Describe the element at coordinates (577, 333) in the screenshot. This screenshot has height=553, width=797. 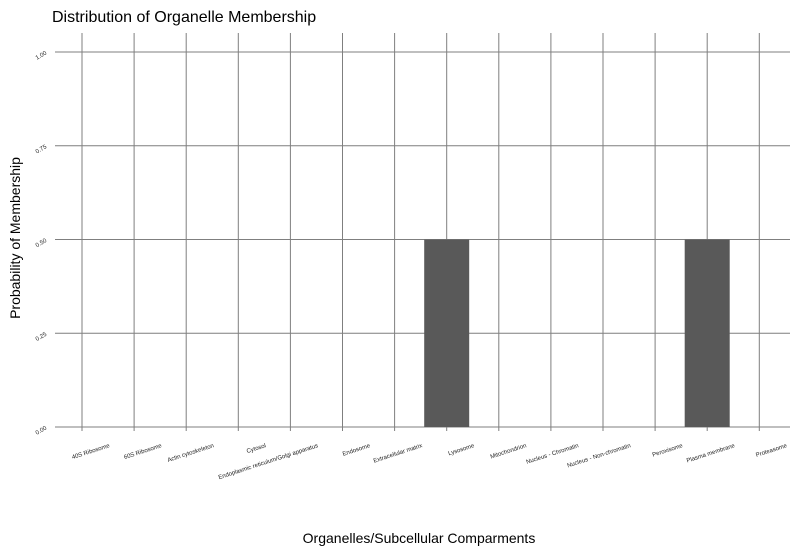
I see `bars` at that location.